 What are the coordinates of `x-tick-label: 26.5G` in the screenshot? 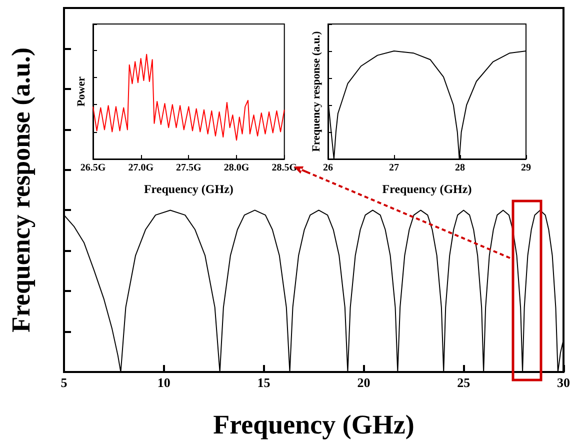 It's located at (93, 168).